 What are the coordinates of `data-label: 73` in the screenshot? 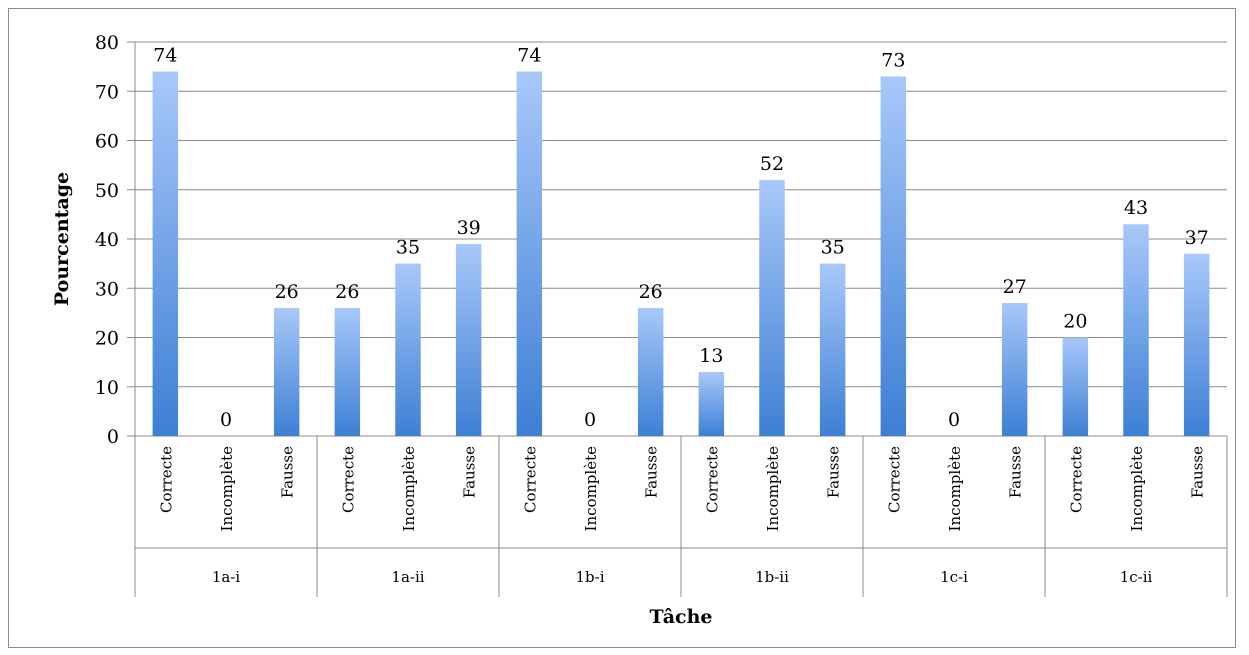 It's located at (893, 60).